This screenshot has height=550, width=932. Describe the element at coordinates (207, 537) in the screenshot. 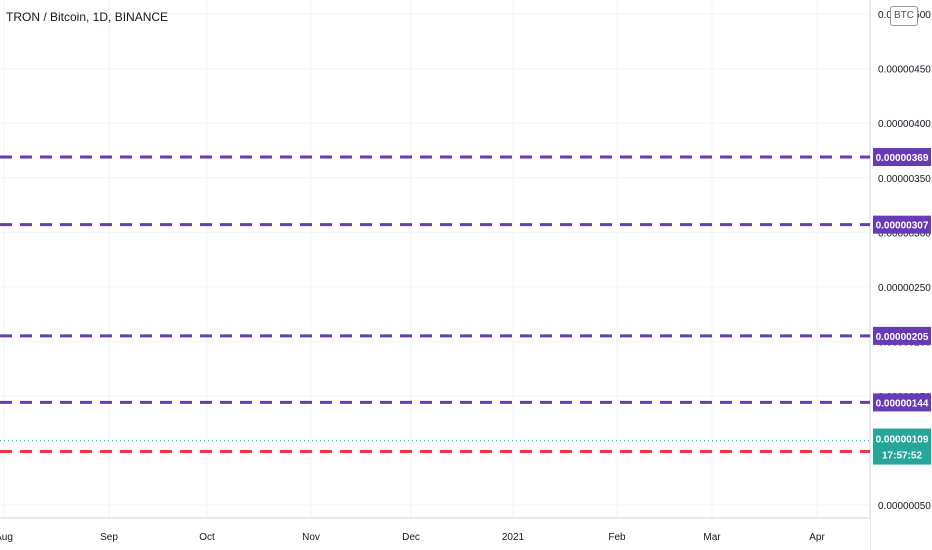

I see `time-tick-2: Oct` at that location.